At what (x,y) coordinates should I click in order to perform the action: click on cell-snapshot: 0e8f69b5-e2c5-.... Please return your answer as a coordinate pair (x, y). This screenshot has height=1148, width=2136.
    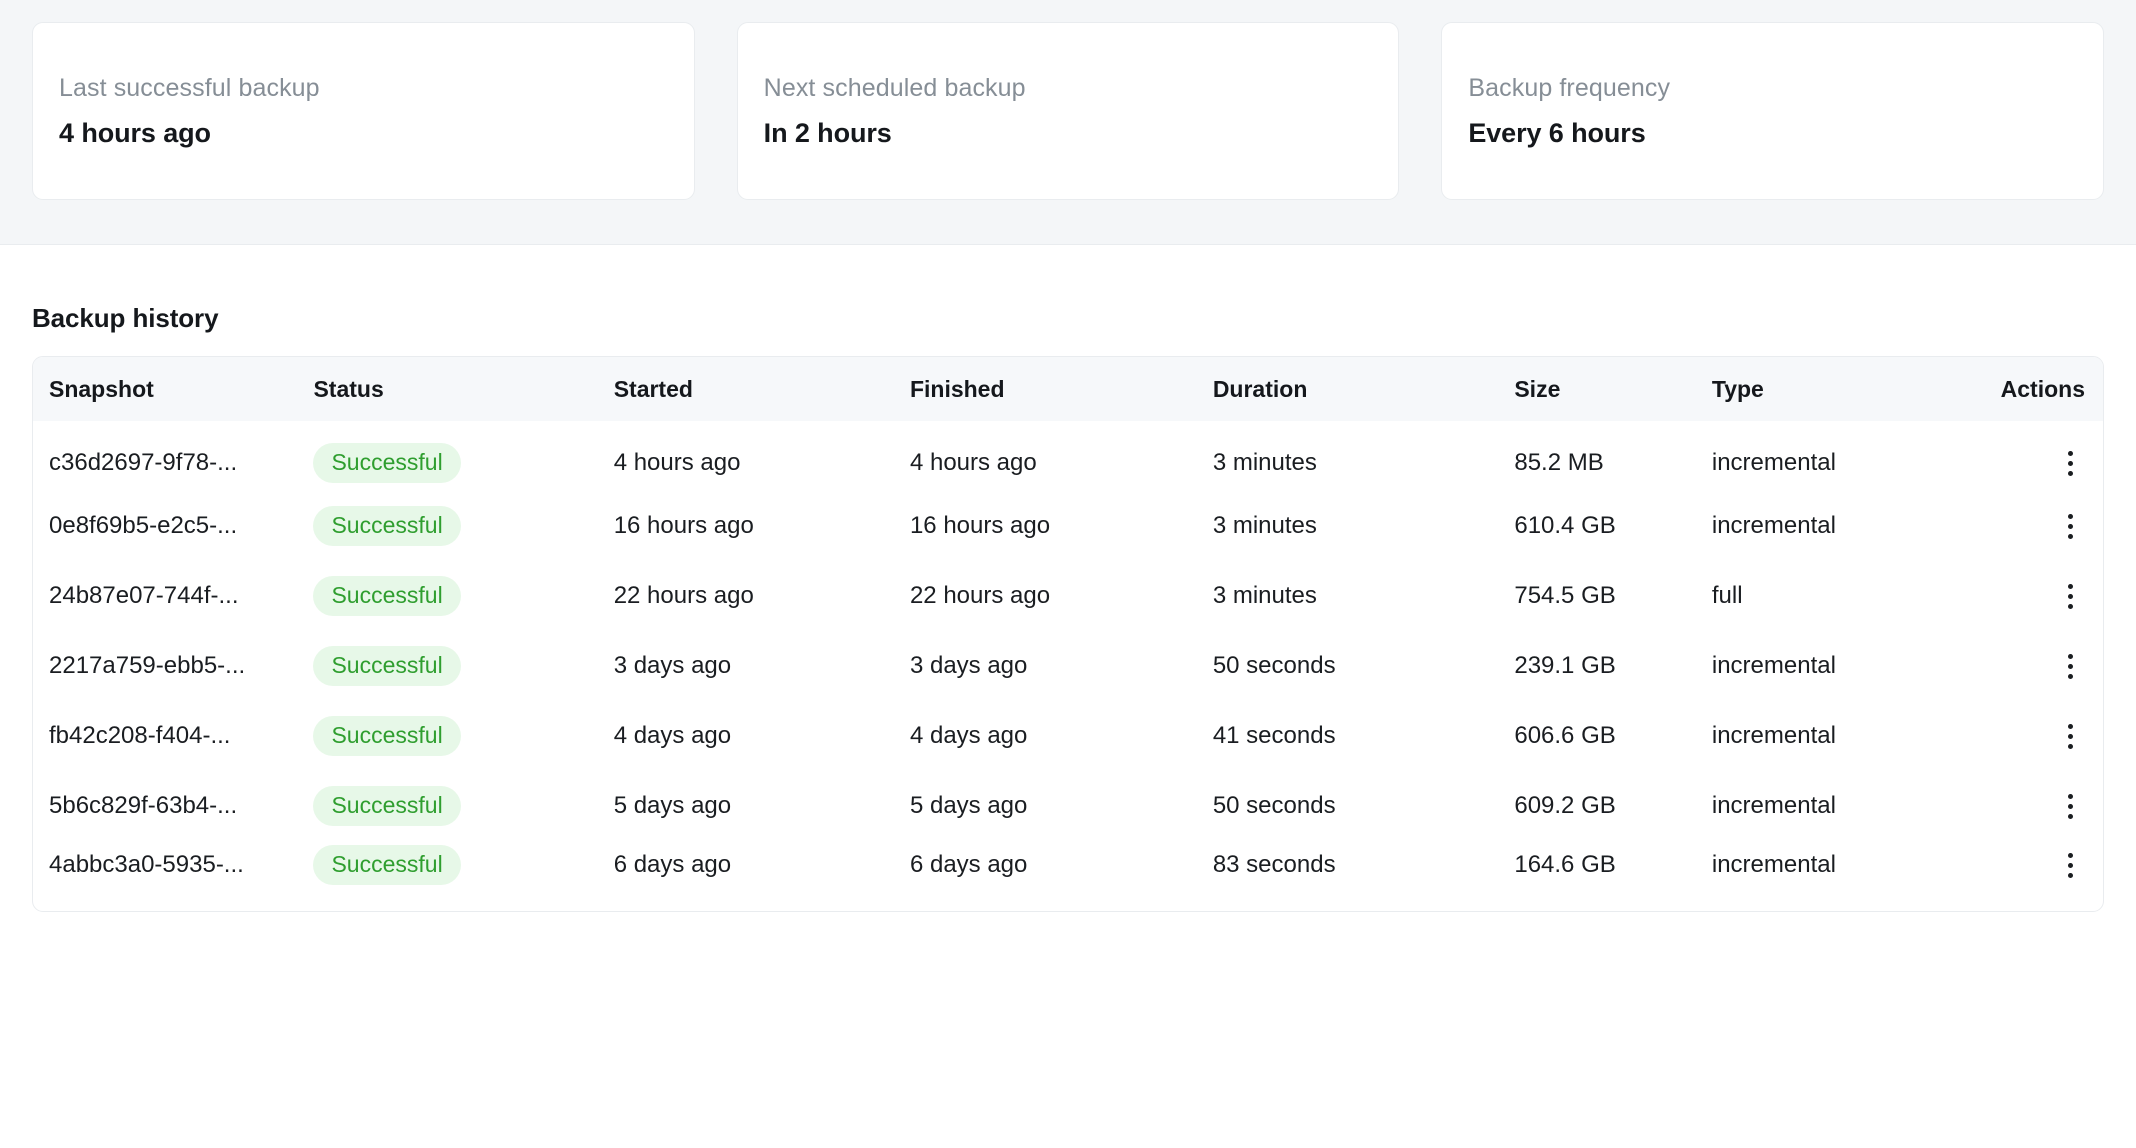
    Looking at the image, I should click on (143, 525).